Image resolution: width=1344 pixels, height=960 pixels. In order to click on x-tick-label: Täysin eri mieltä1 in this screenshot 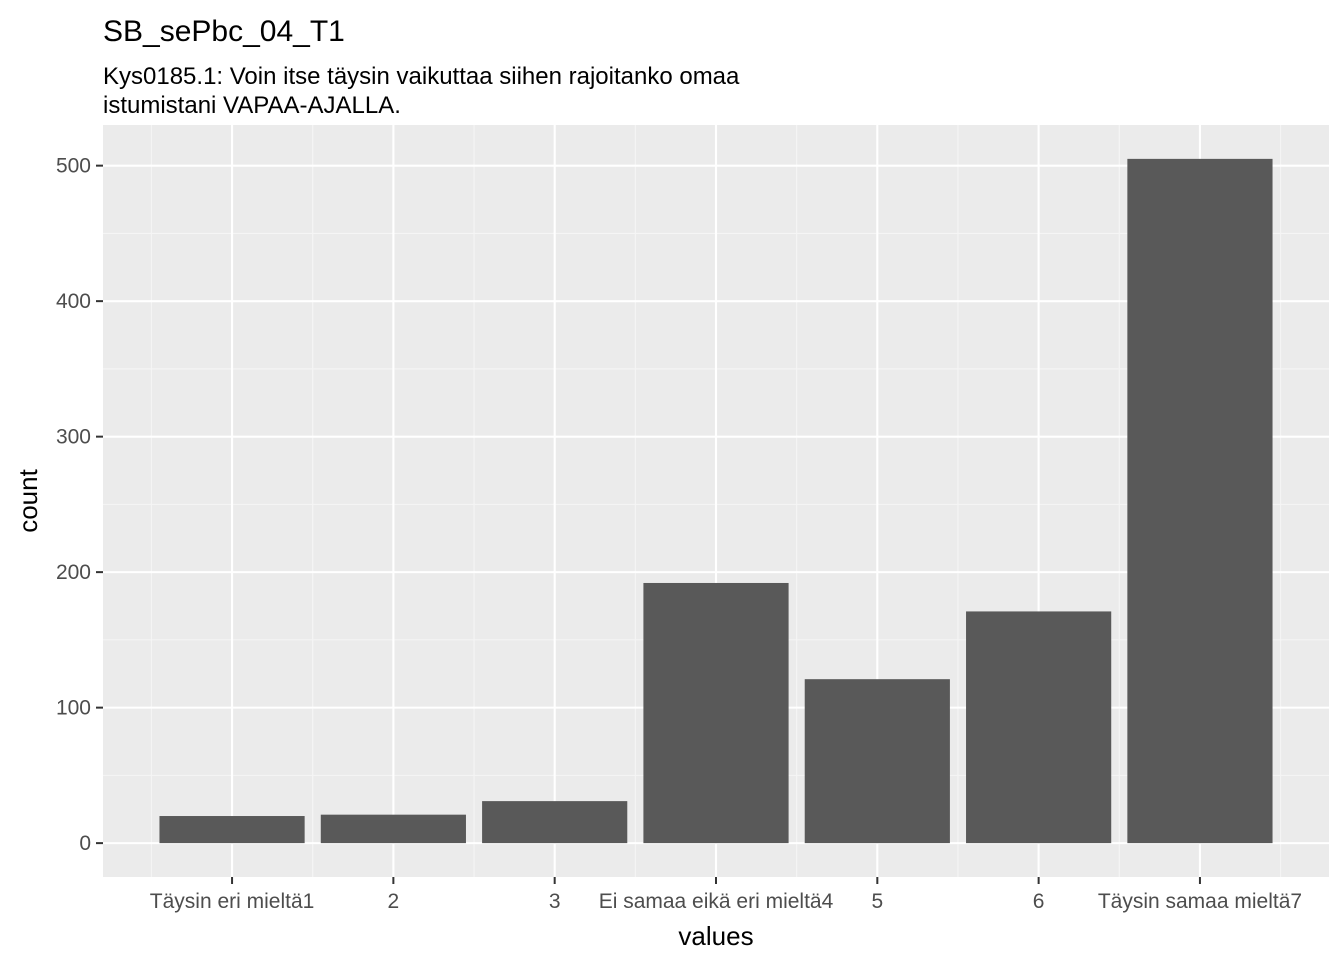, I will do `click(232, 901)`.